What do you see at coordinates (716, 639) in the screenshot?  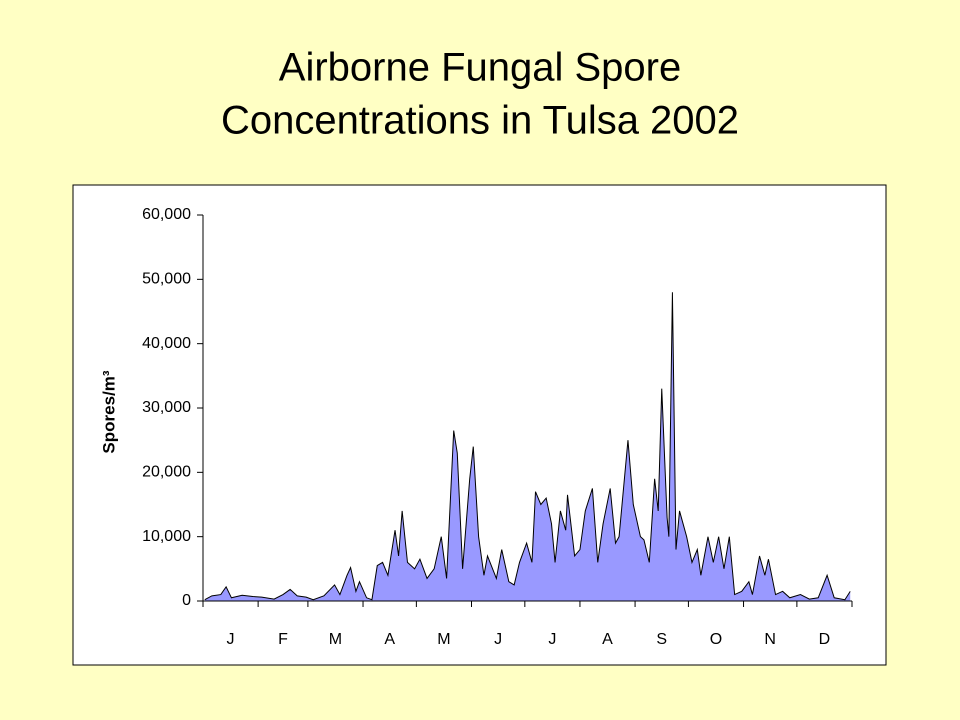 I see `x-tick-label: O` at bounding box center [716, 639].